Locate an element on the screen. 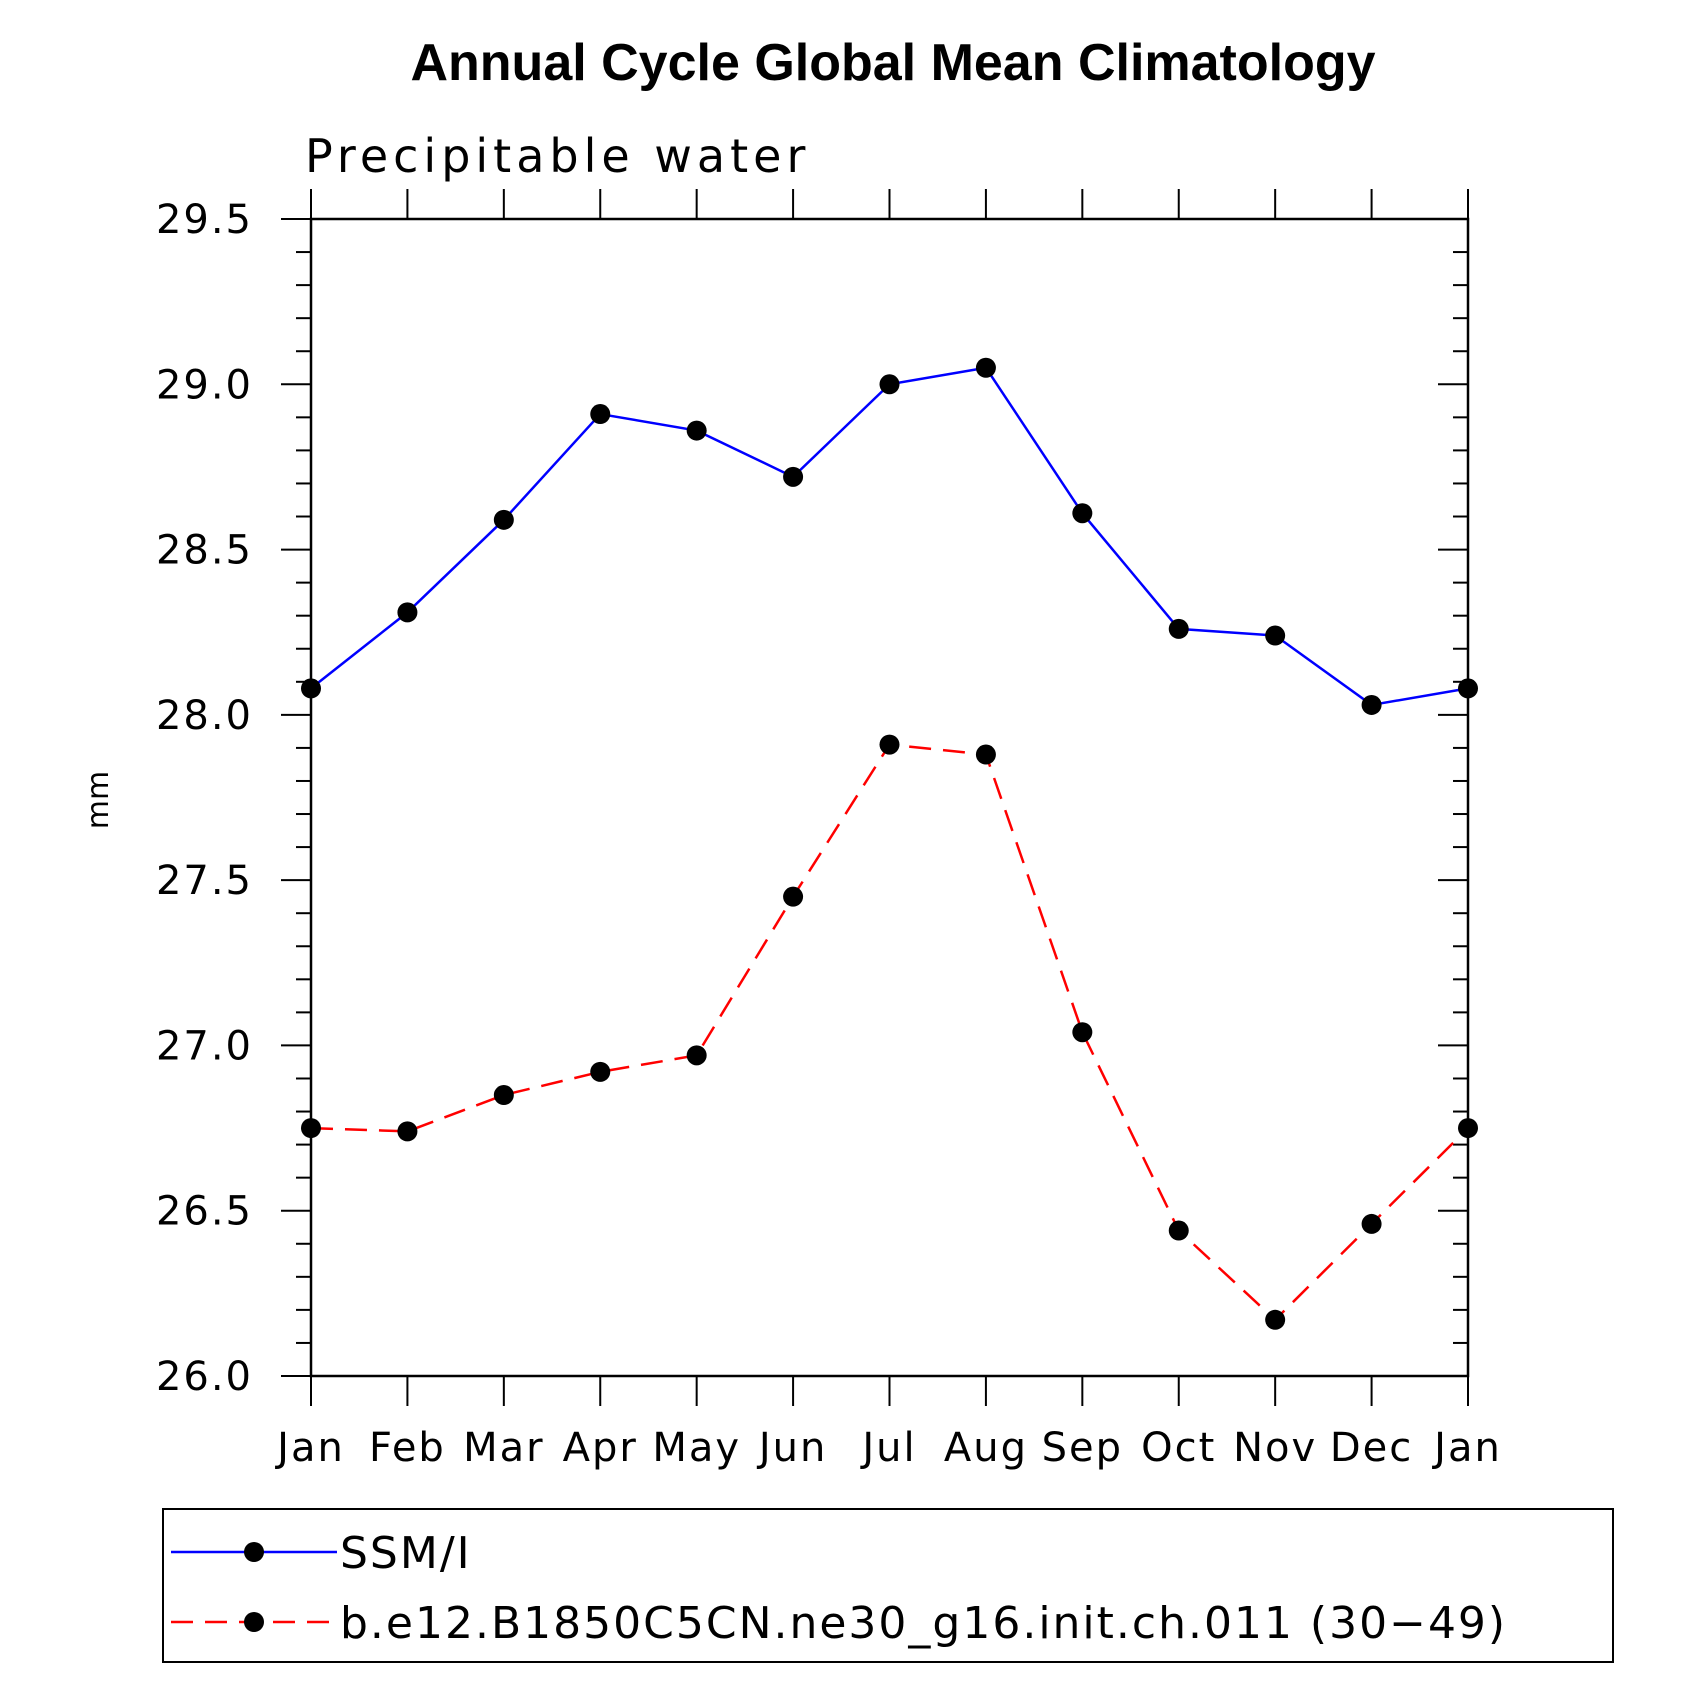  y-tick-label: 27.5 is located at coordinates (204, 881).